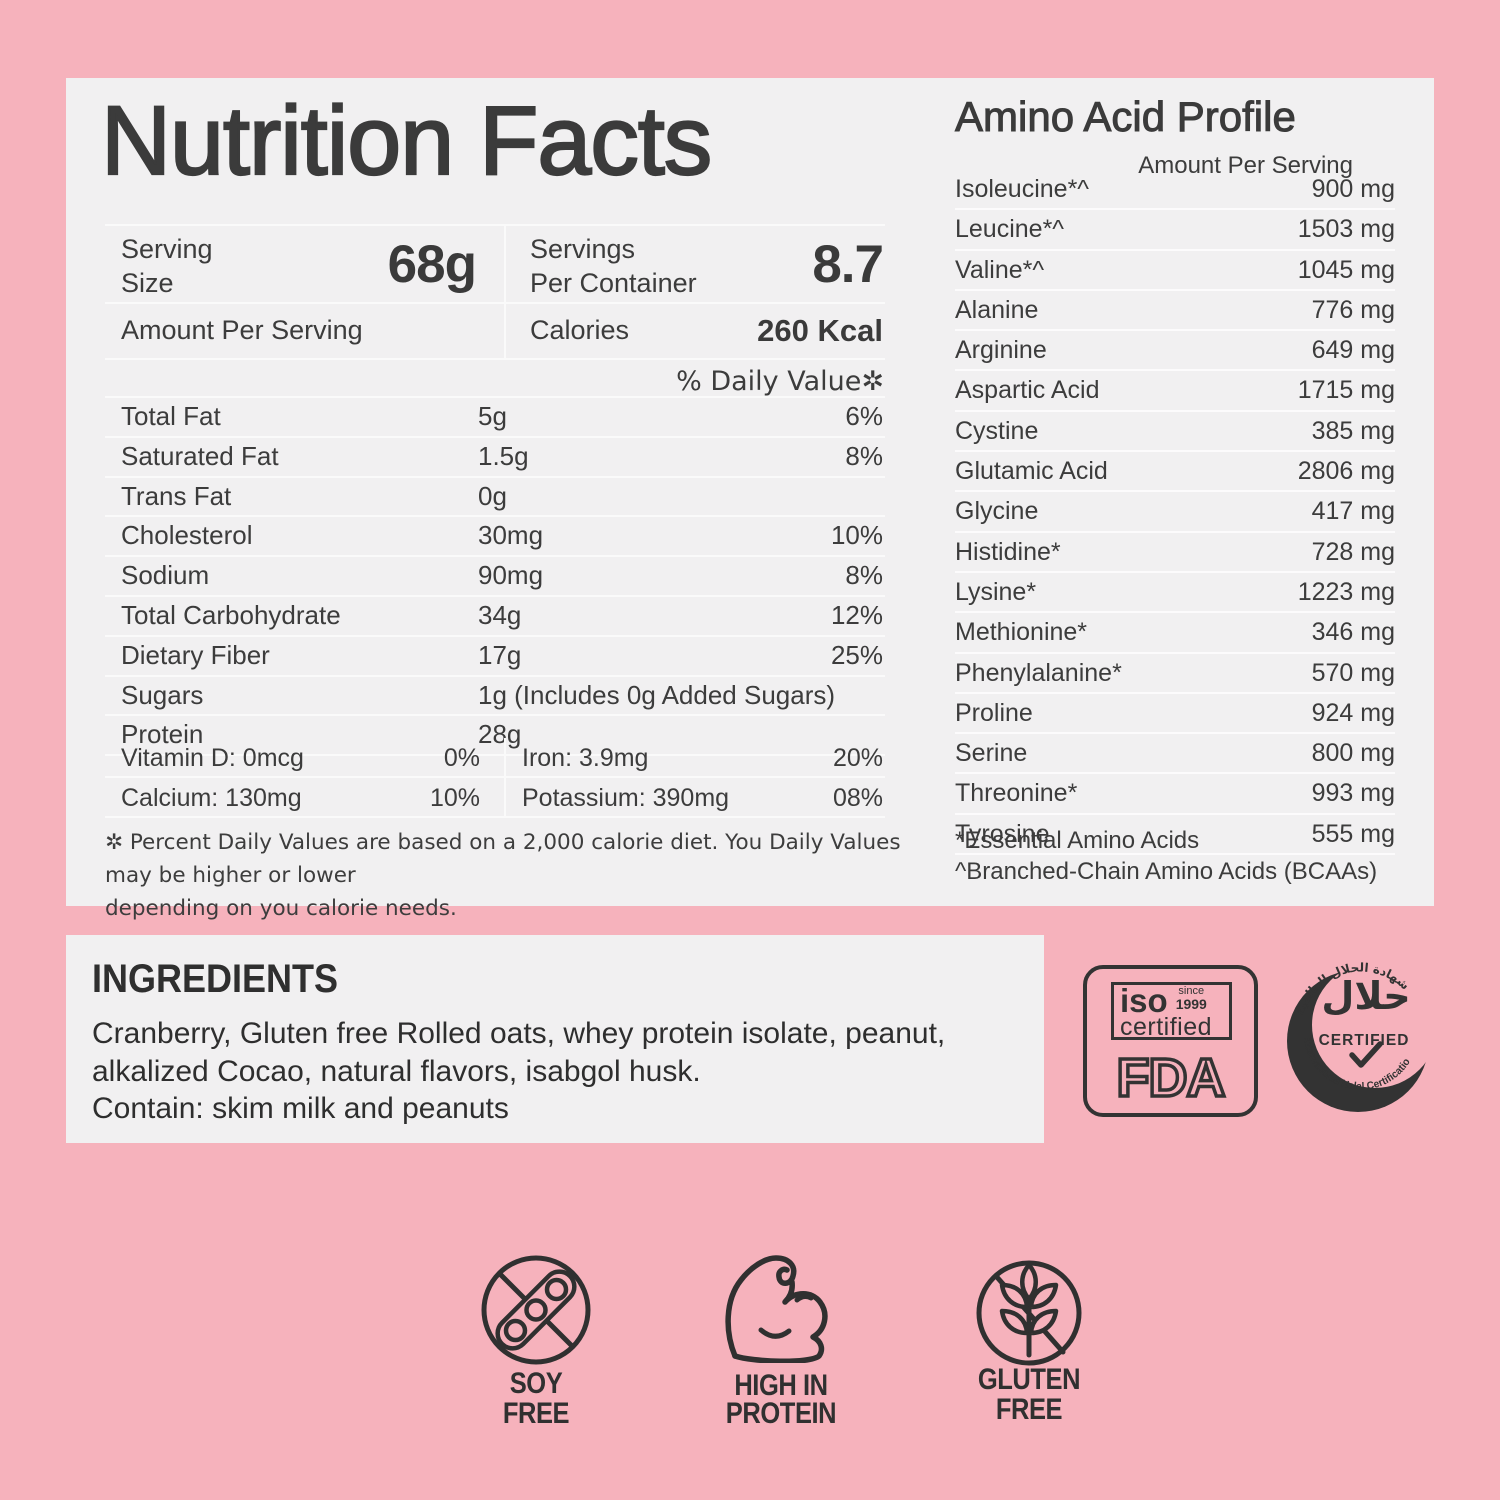  I want to click on amino-name: Aspartic Acid, so click(1027, 390).